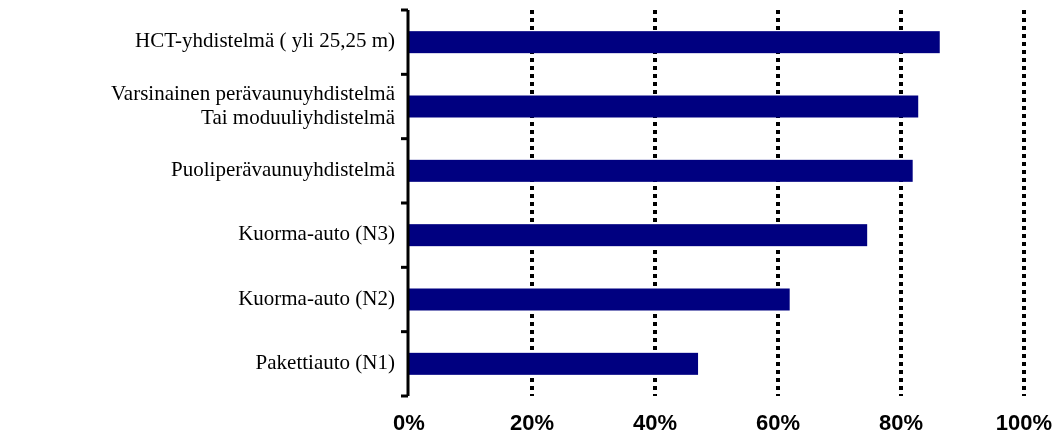 The width and height of the screenshot is (1061, 444). What do you see at coordinates (532, 422) in the screenshot?
I see `x-tick-label: 20%` at bounding box center [532, 422].